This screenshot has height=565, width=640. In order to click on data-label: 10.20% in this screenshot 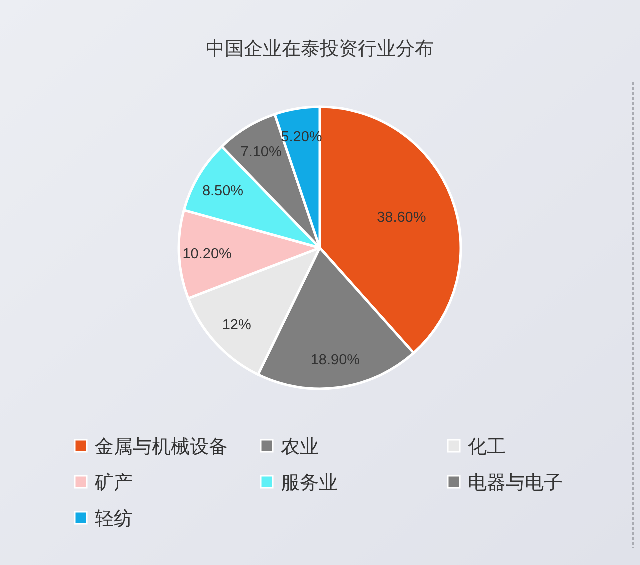, I will do `click(207, 254)`.